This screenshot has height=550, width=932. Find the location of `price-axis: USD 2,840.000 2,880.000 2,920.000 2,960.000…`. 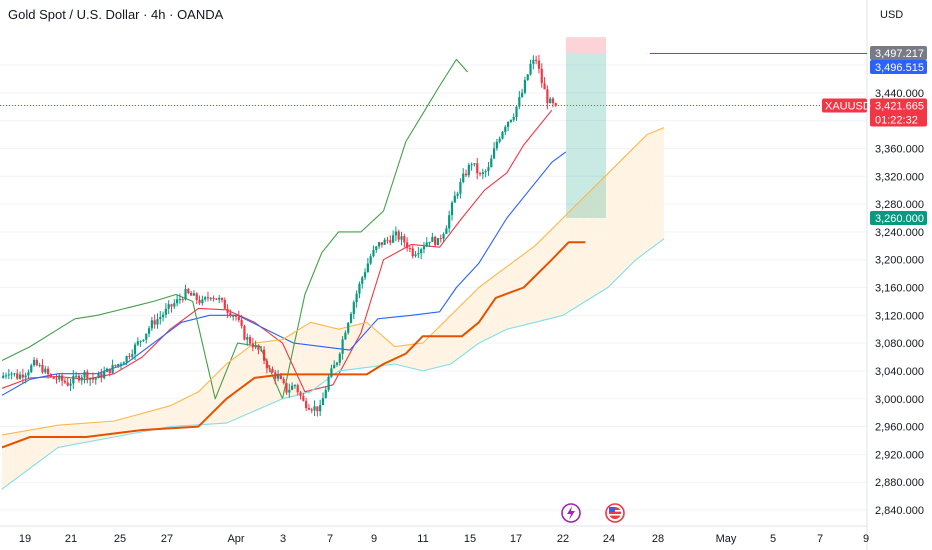

price-axis: USD 2,840.000 2,880.000 2,920.000 2,960.000… is located at coordinates (874, 263).